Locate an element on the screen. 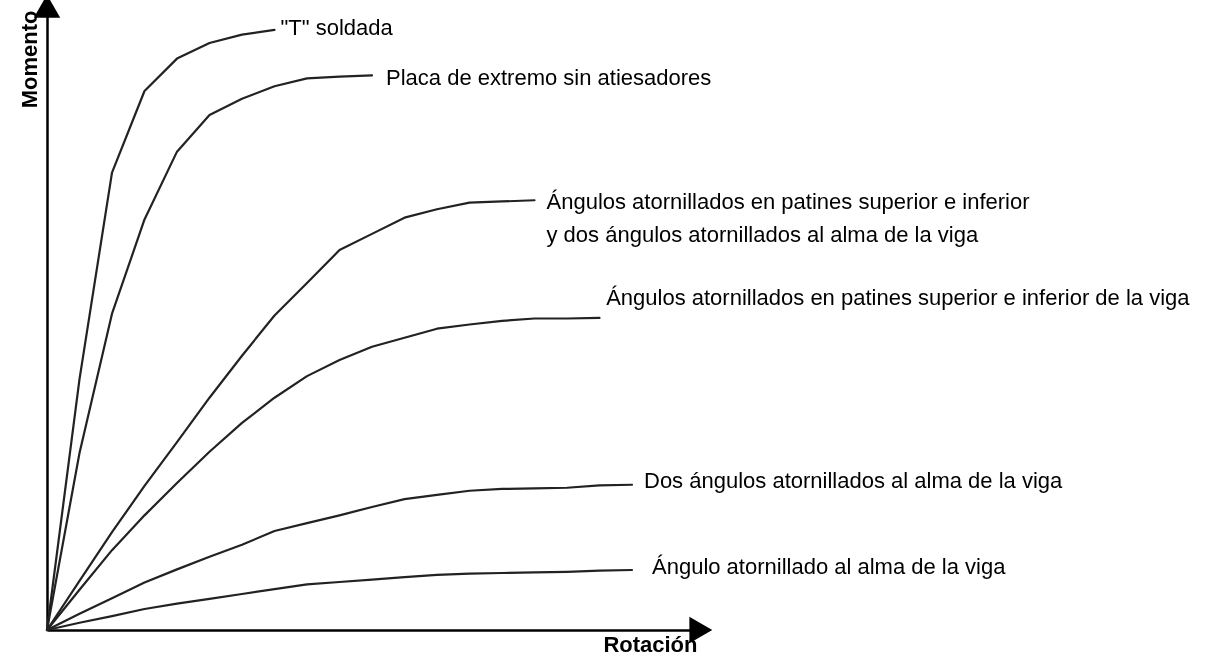  series-label: Dos ángulos atornillados al alma de la viga is located at coordinates (854, 480).